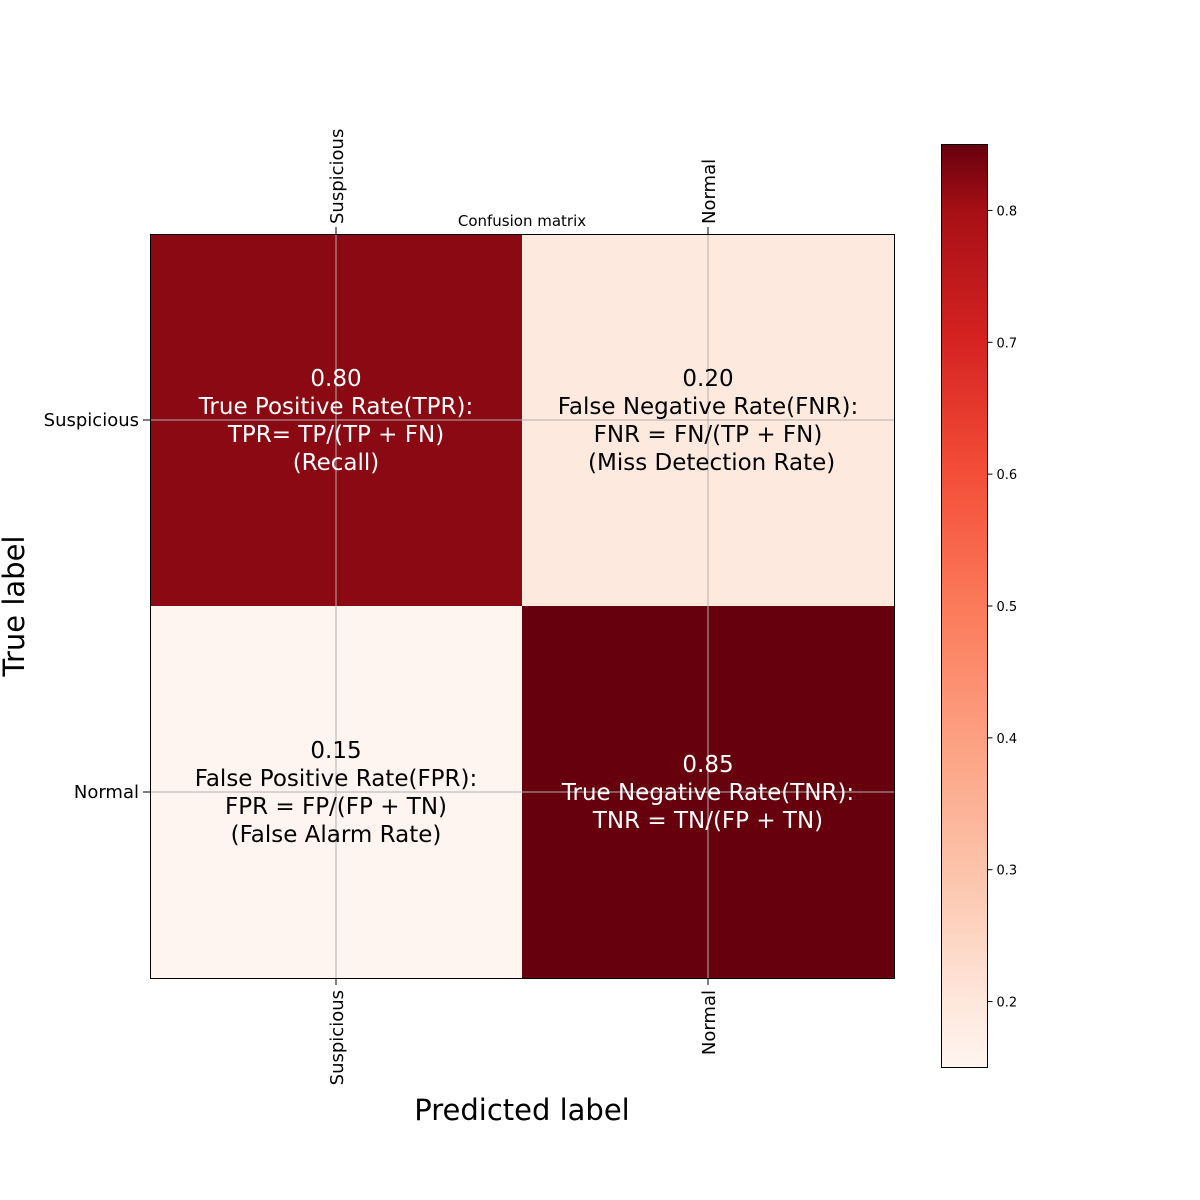 The image size is (1200, 1200). Describe the element at coordinates (335, 435) in the screenshot. I see `cell-label-line-0-0-2: TPR= TP/(TP + FN)` at that location.